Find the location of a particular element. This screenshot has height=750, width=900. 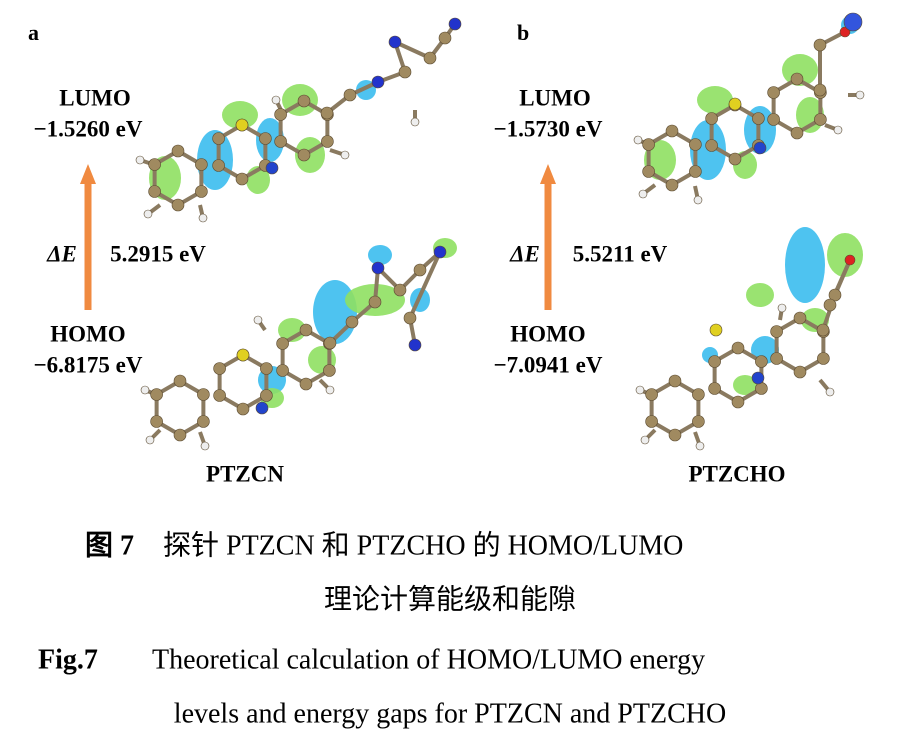

bond is located at coordinates (425, 285).